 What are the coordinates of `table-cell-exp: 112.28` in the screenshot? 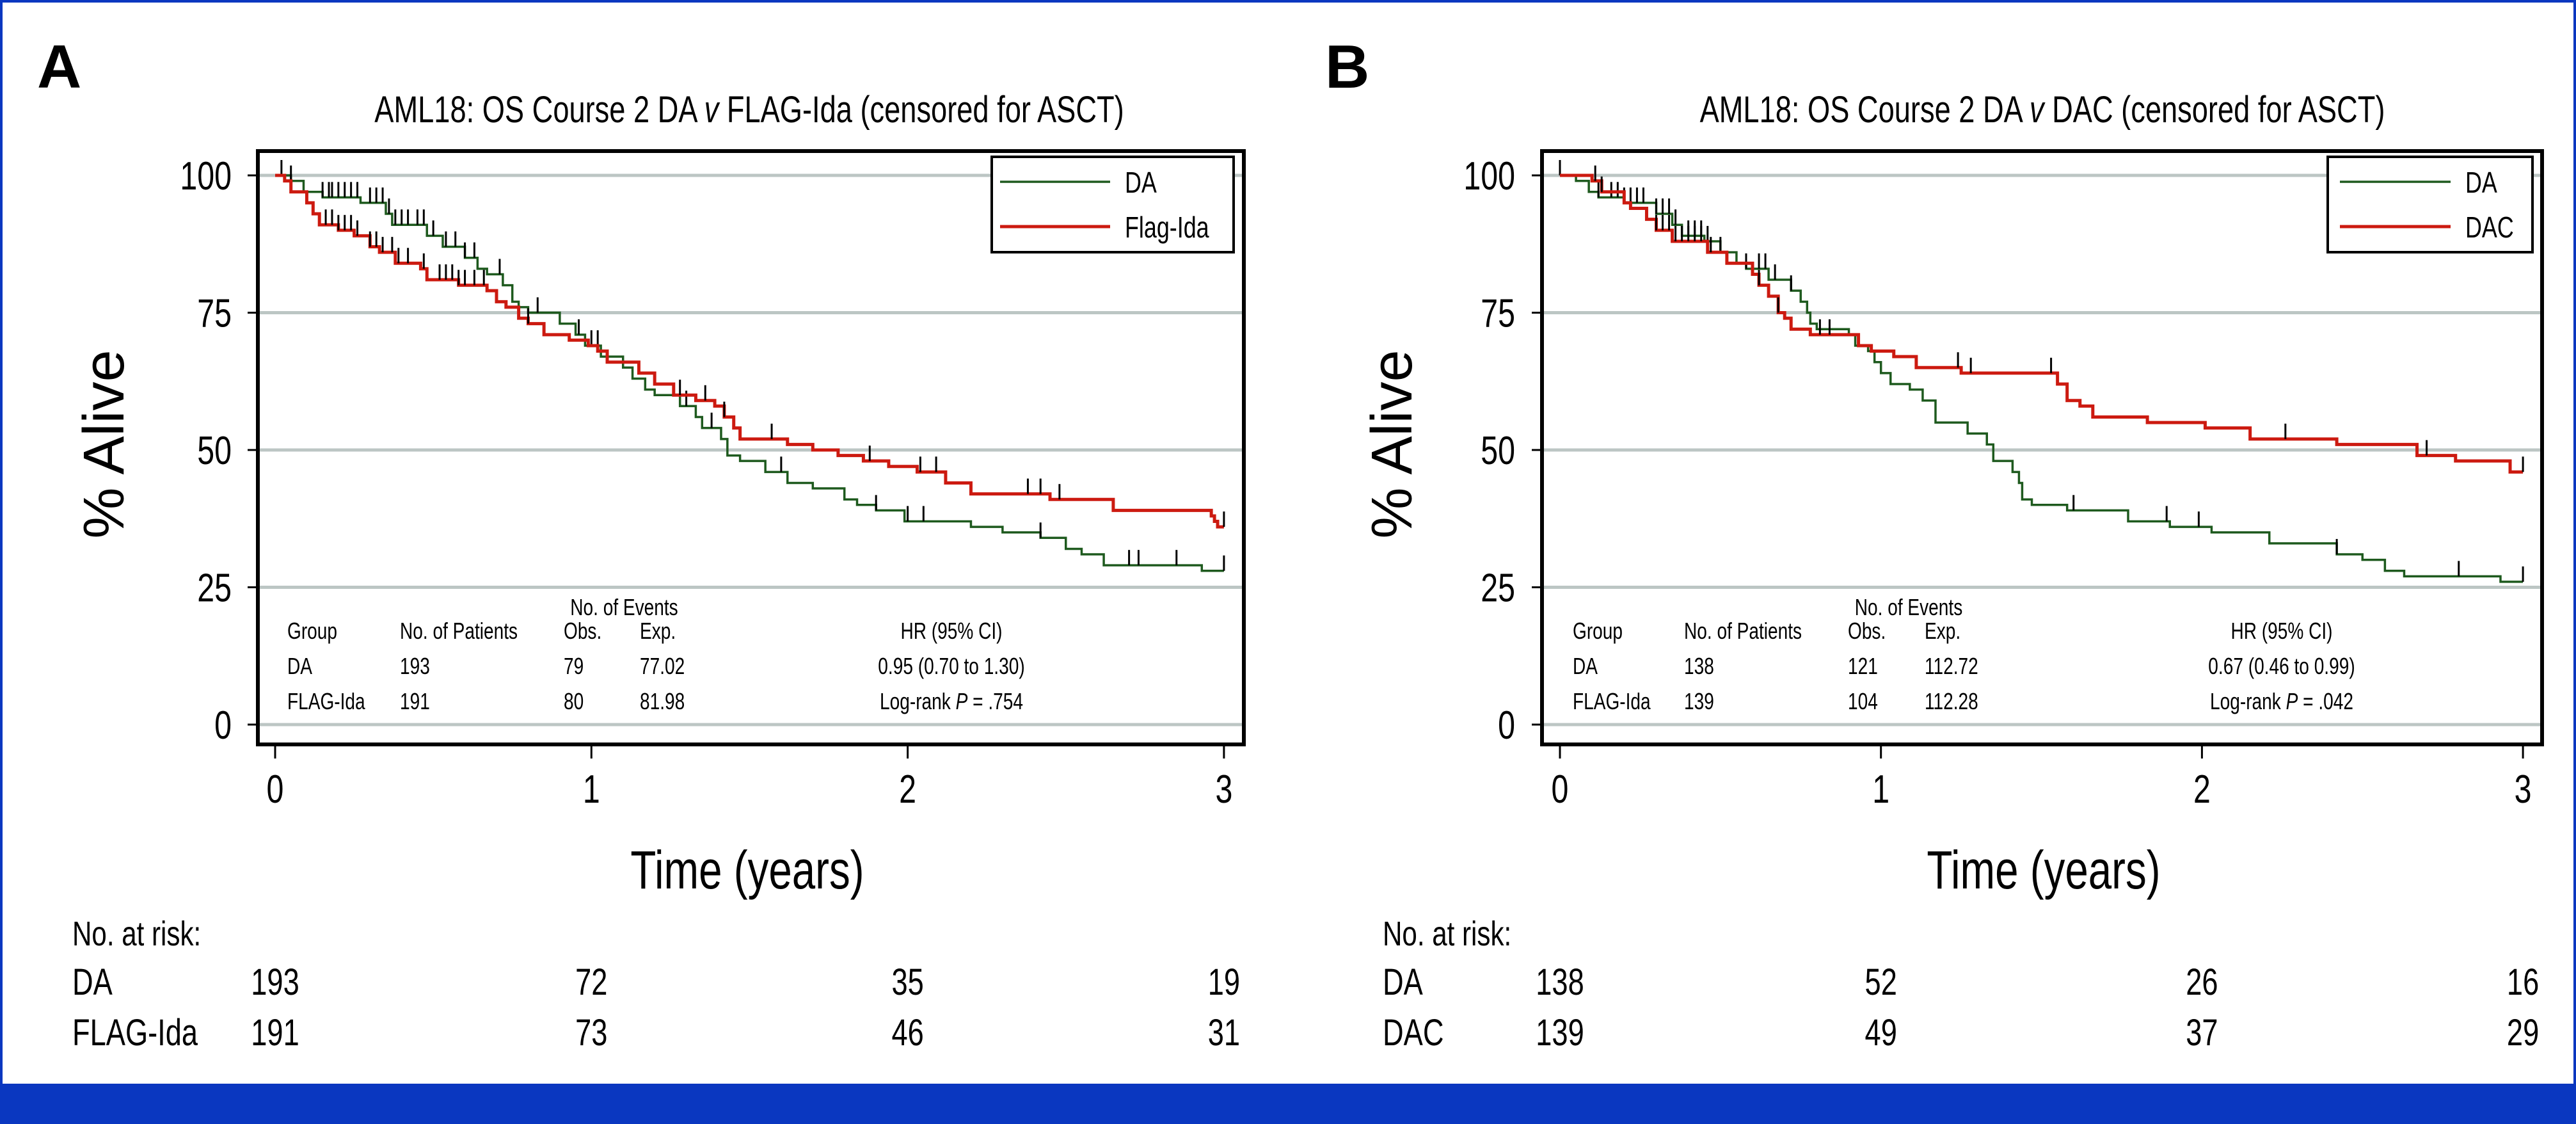 It's located at (1952, 701).